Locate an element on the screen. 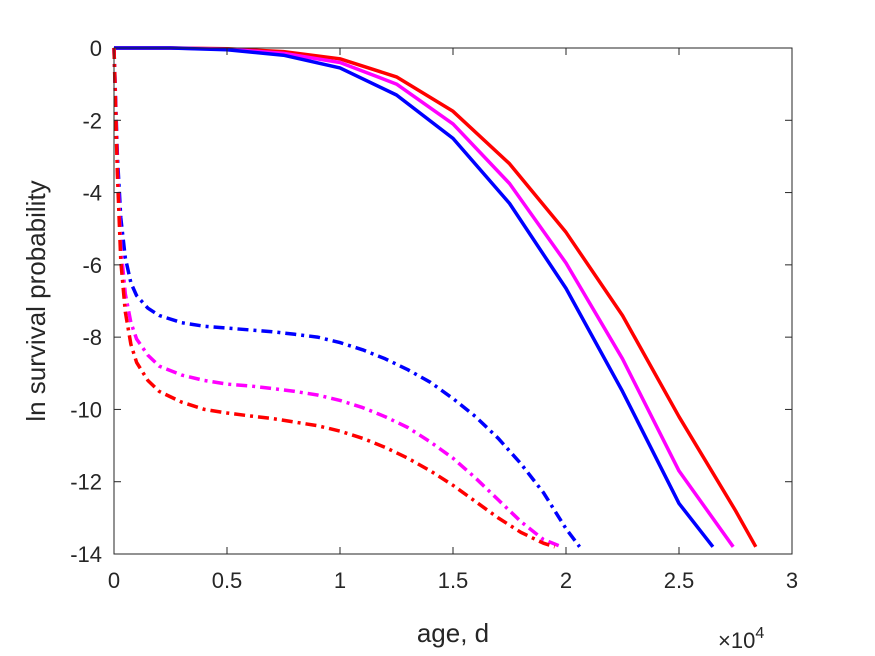 This screenshot has width=875, height=656. x-tick-label: 2.5 is located at coordinates (679, 580).